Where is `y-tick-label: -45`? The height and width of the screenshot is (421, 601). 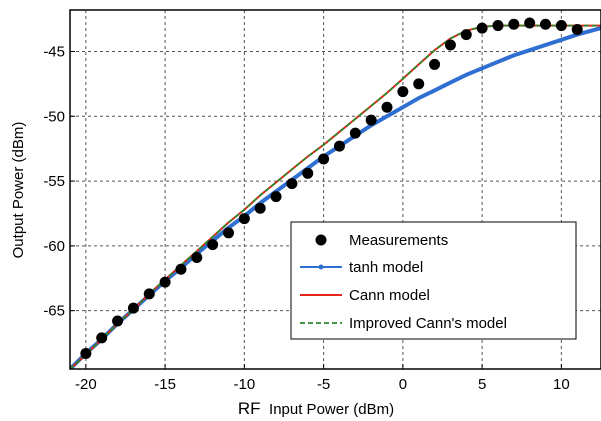 y-tick-label: -45 is located at coordinates (54, 51).